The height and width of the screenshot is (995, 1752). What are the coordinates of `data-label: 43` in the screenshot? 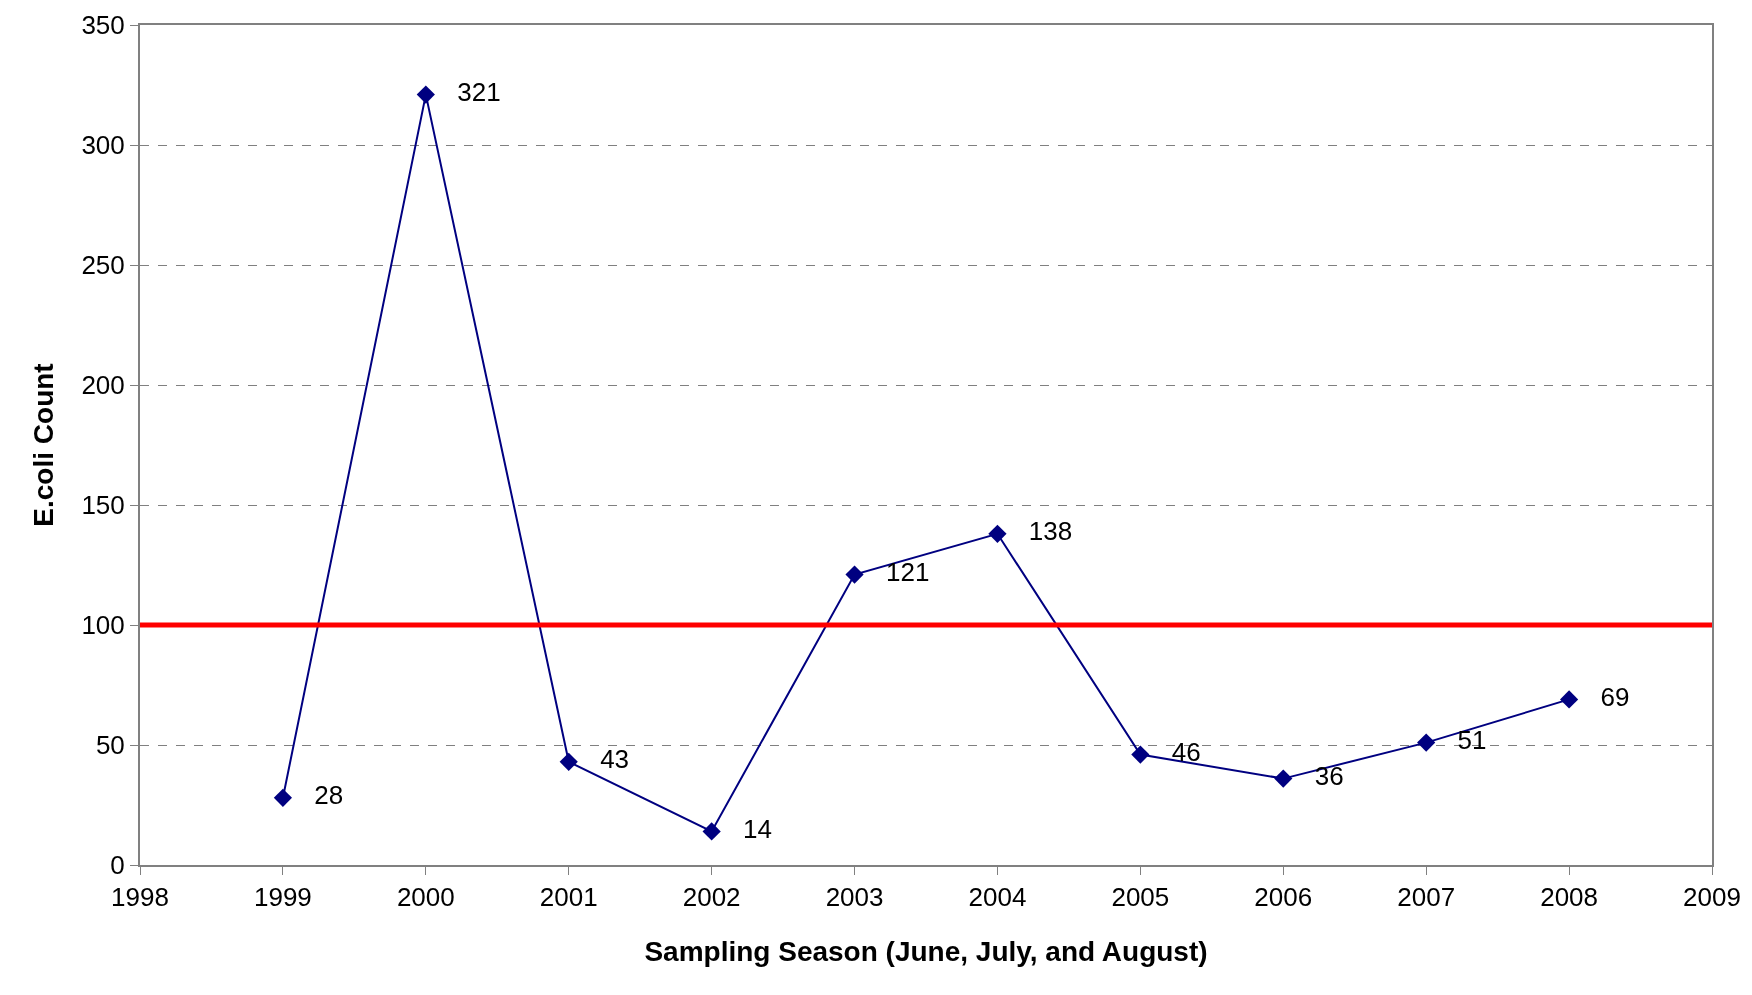 It's located at (604, 759).